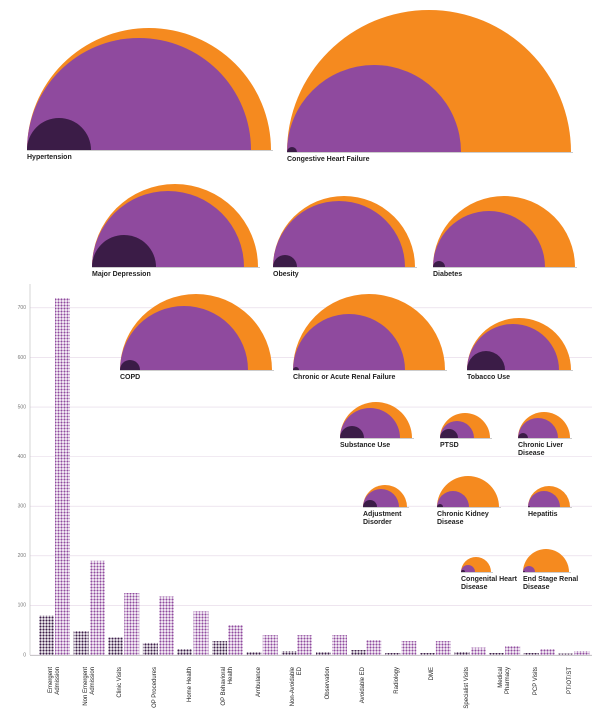 This screenshot has height=718, width=600. I want to click on condition-label: Hepatitis, so click(543, 514).